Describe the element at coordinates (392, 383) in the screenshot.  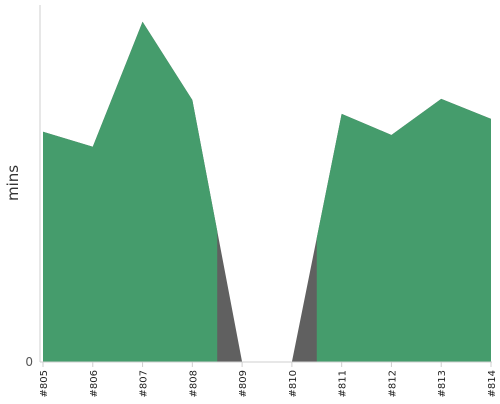
I see `x-tick-label: #812` at that location.